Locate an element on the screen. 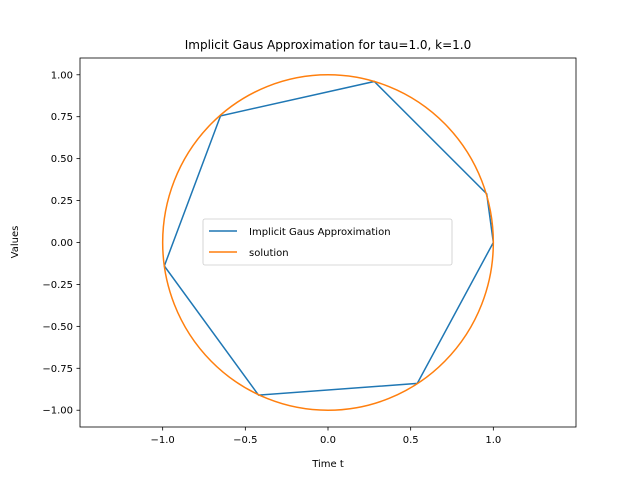 The image size is (640, 480). x-tick-label: 0.5 is located at coordinates (411, 440).